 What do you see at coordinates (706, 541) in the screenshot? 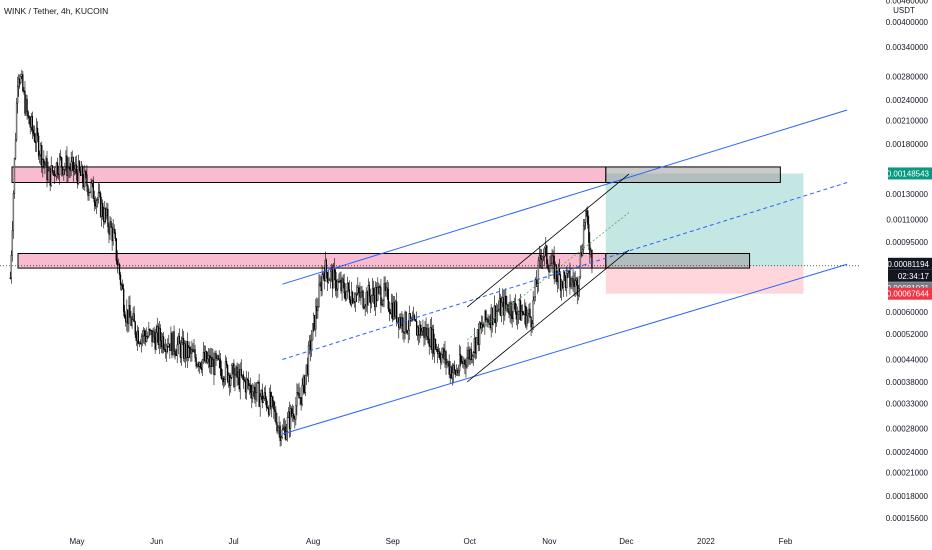
I see `time-axis-label: 2022` at bounding box center [706, 541].